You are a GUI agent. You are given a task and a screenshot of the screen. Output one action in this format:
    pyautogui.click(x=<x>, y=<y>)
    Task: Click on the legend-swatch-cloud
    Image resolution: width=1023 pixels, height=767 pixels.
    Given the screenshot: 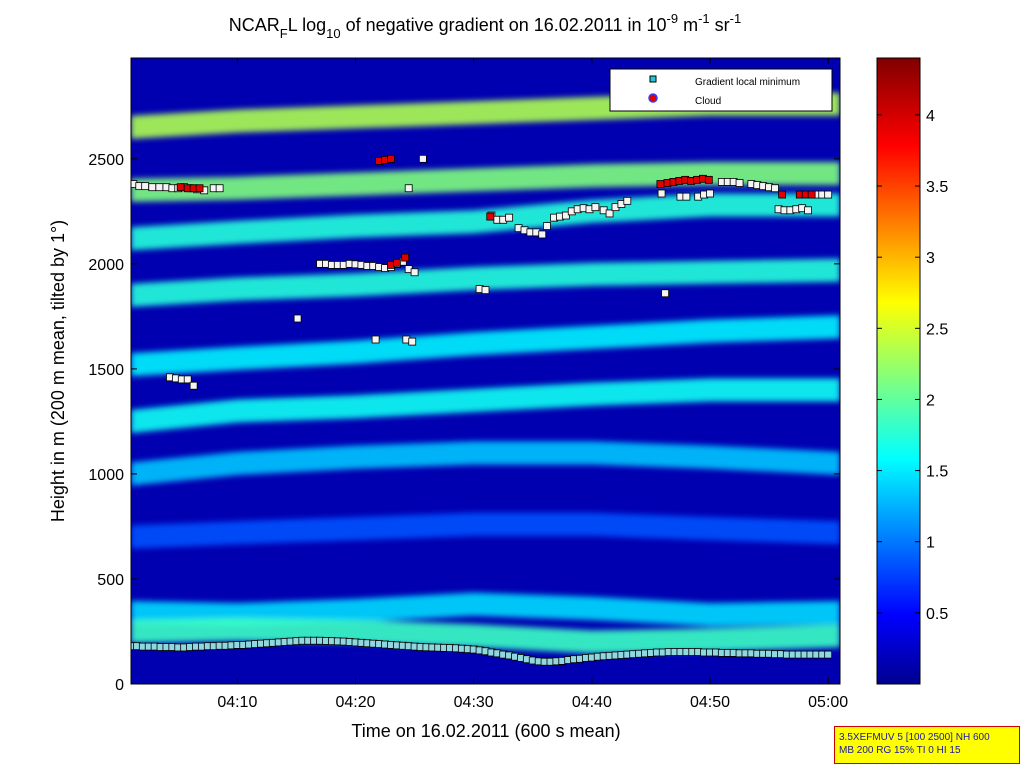 What is the action you would take?
    pyautogui.click(x=653, y=98)
    